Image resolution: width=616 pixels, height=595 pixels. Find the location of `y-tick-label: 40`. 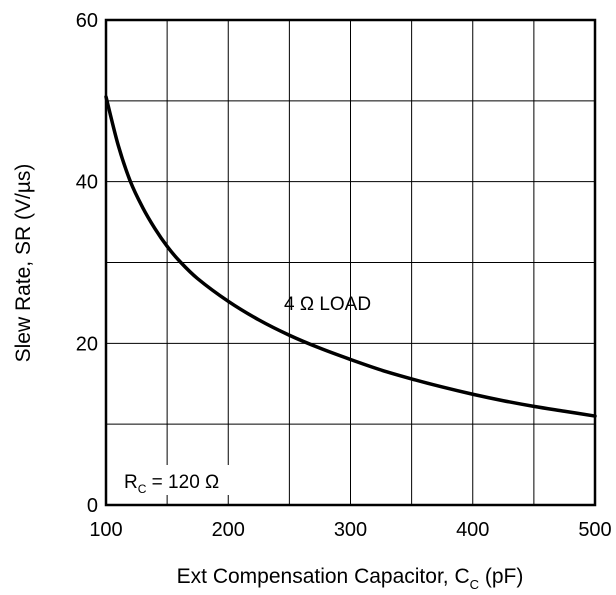

y-tick-label: 40 is located at coordinates (87, 183).